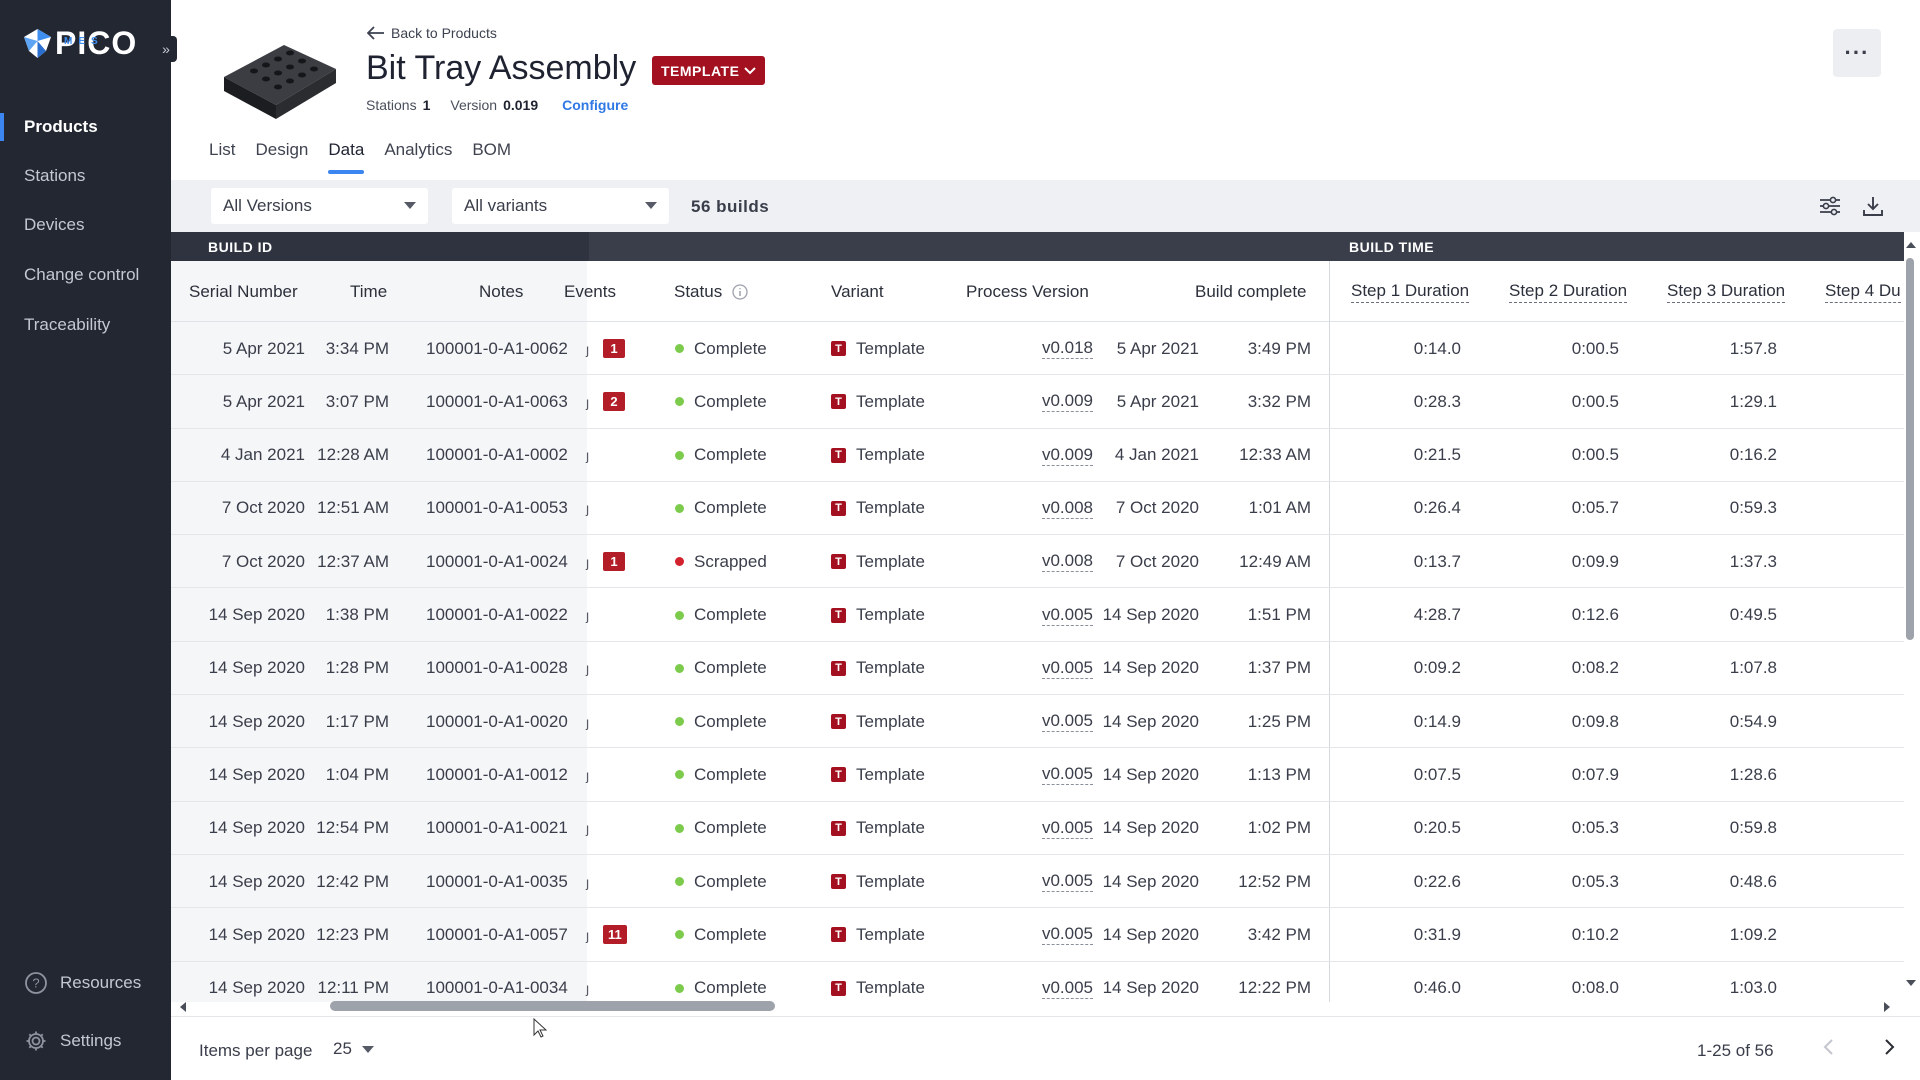 This screenshot has width=1920, height=1080. I want to click on cell-step2-duration: 0:10.2, so click(1595, 934).